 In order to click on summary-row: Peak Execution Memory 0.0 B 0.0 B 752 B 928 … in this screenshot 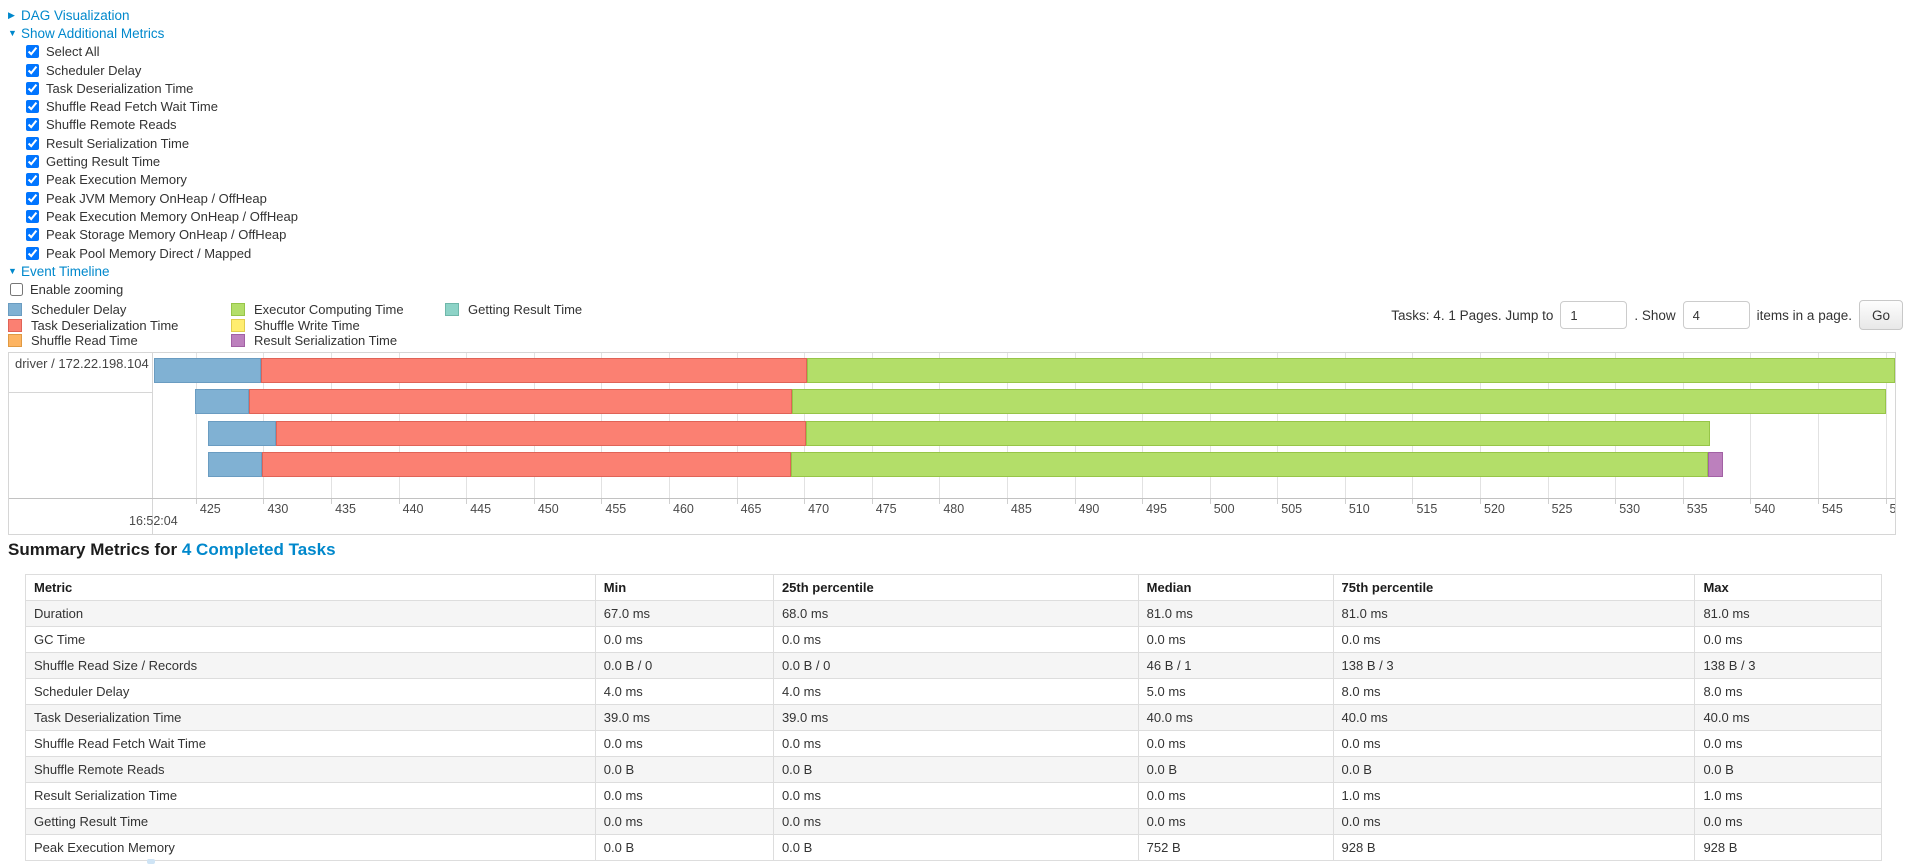, I will do `click(953, 847)`.